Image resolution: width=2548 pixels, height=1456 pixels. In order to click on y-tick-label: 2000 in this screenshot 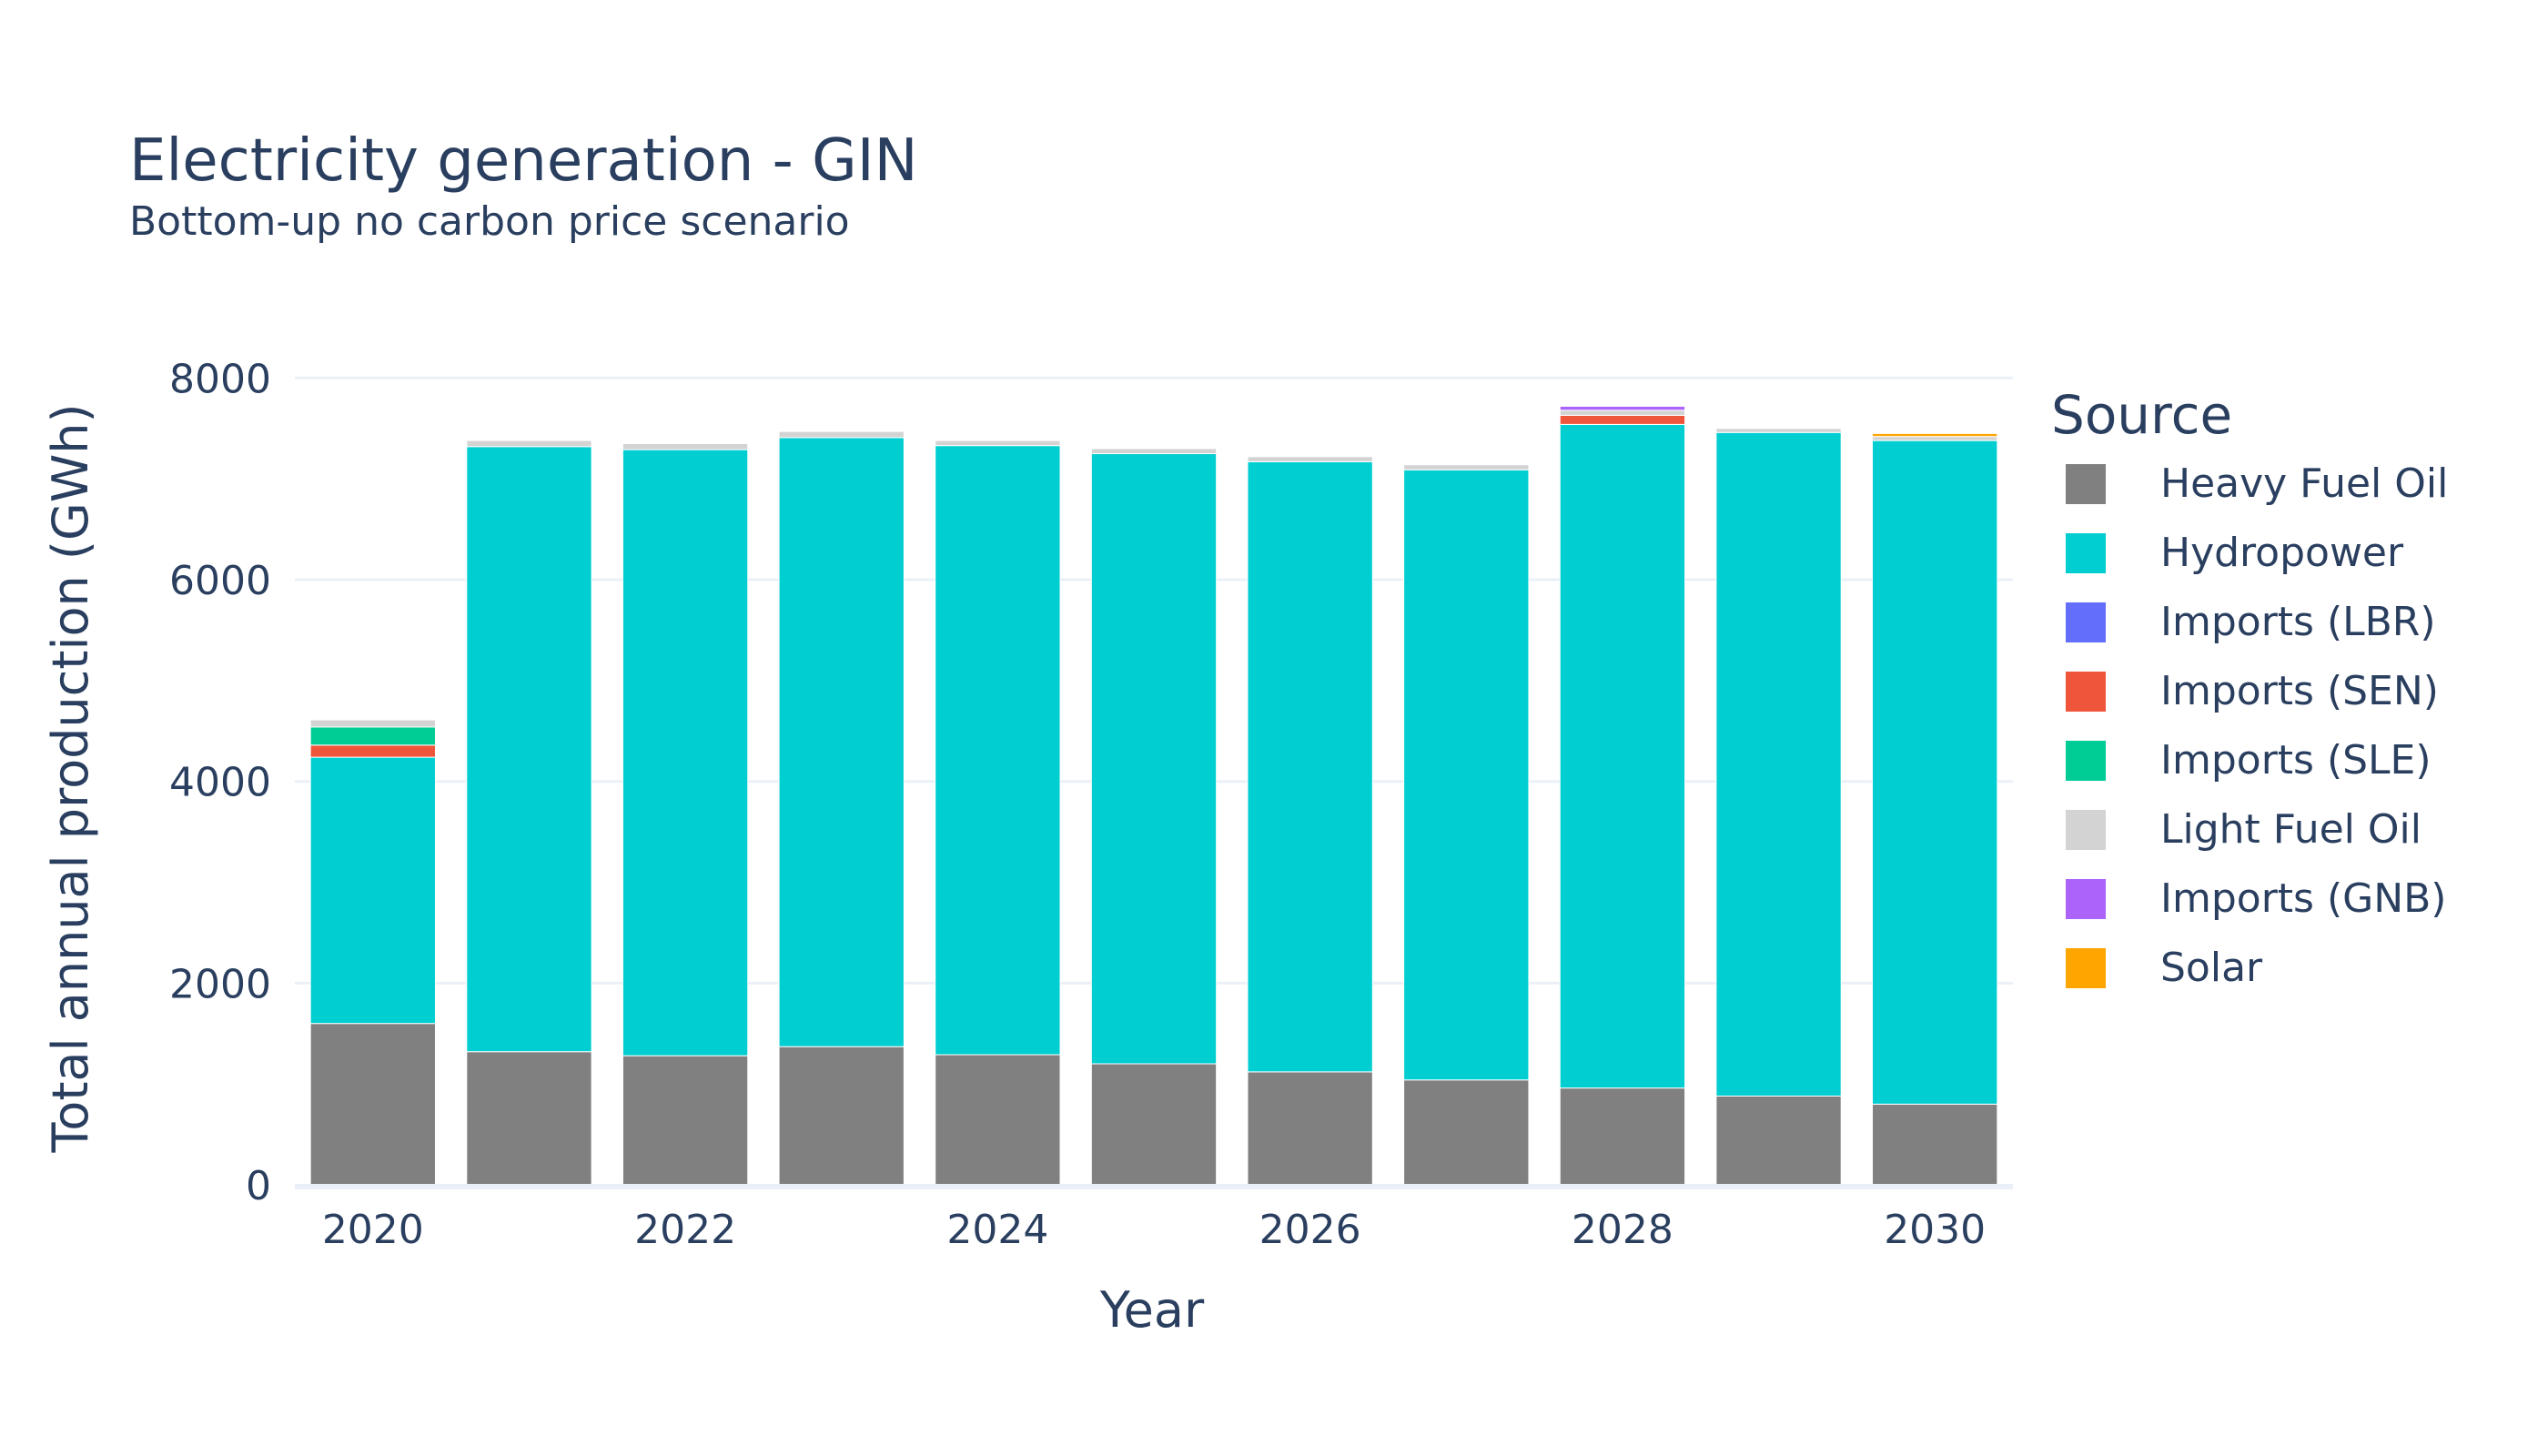, I will do `click(220, 984)`.